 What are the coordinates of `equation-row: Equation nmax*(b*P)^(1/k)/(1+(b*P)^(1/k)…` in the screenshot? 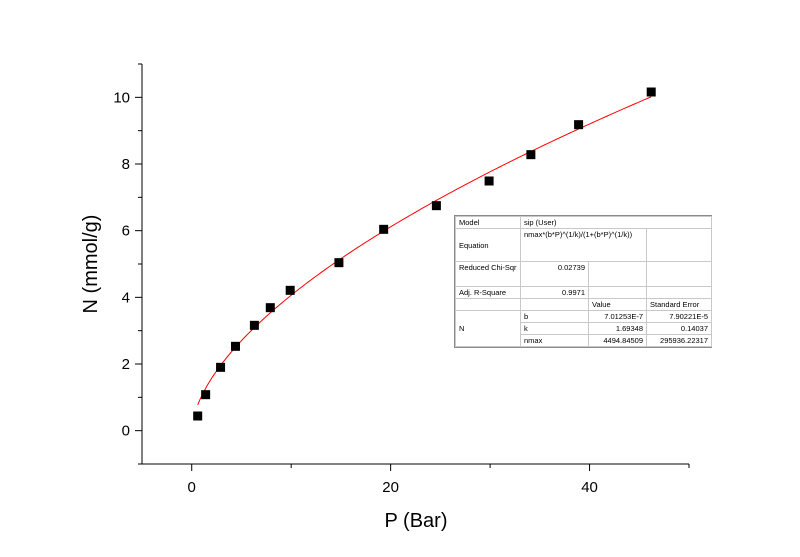 It's located at (583, 245).